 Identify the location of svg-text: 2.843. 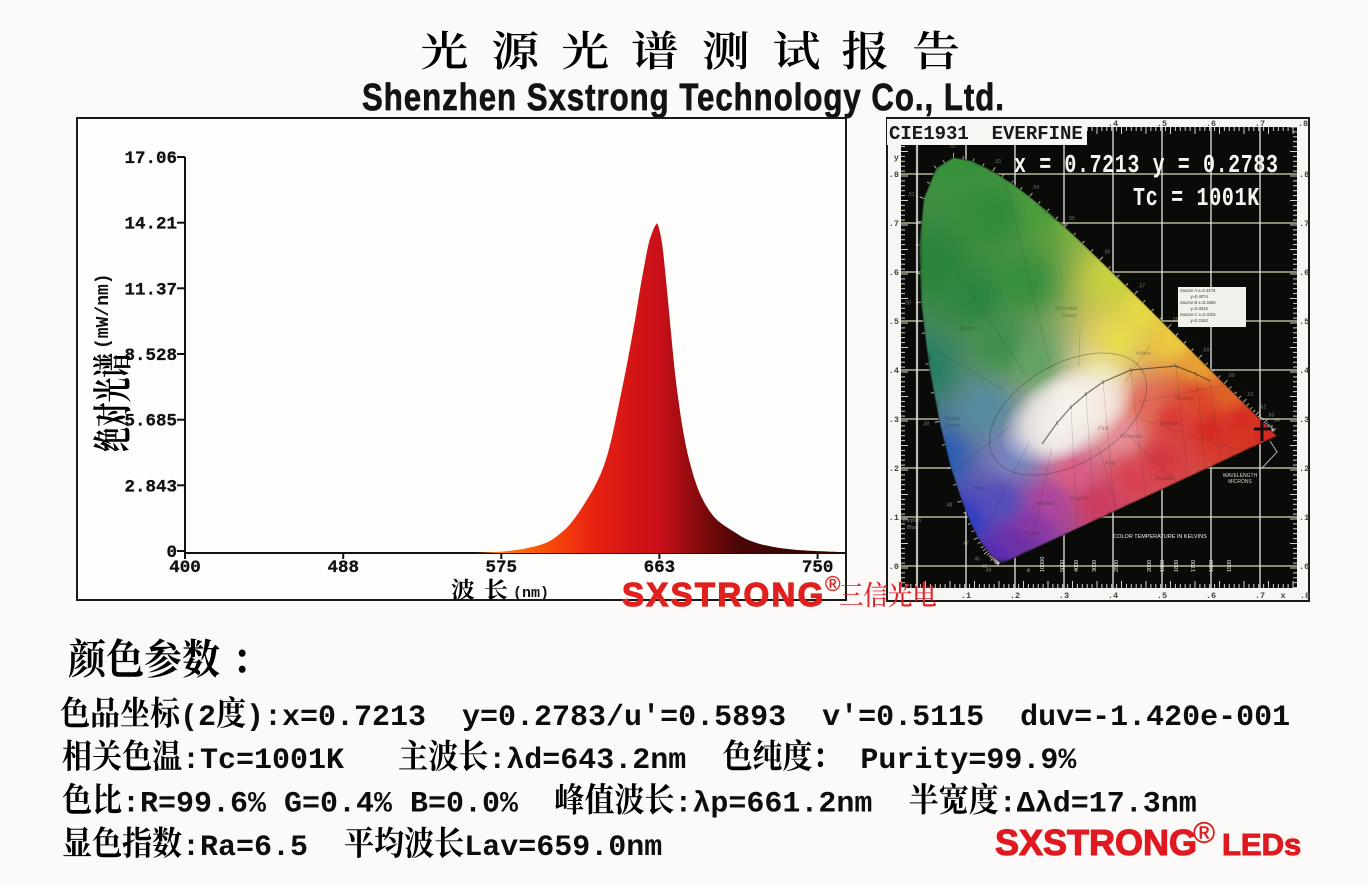
(150, 487).